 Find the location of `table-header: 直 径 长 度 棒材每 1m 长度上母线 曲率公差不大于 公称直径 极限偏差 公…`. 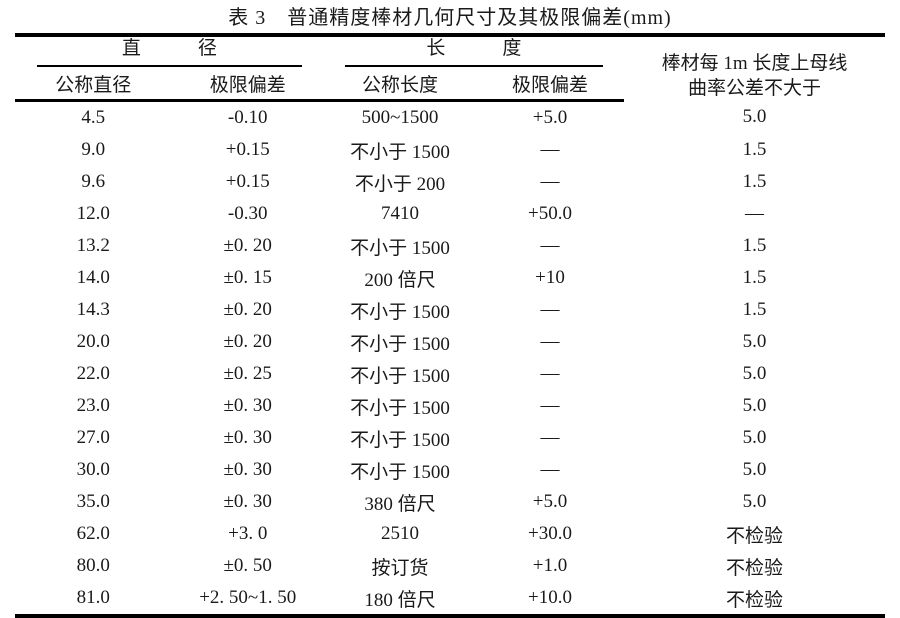

table-header: 直 径 长 度 棒材每 1m 长度上母线 曲率公差不大于 公称直径 极限偏差 公… is located at coordinates (450, 68).